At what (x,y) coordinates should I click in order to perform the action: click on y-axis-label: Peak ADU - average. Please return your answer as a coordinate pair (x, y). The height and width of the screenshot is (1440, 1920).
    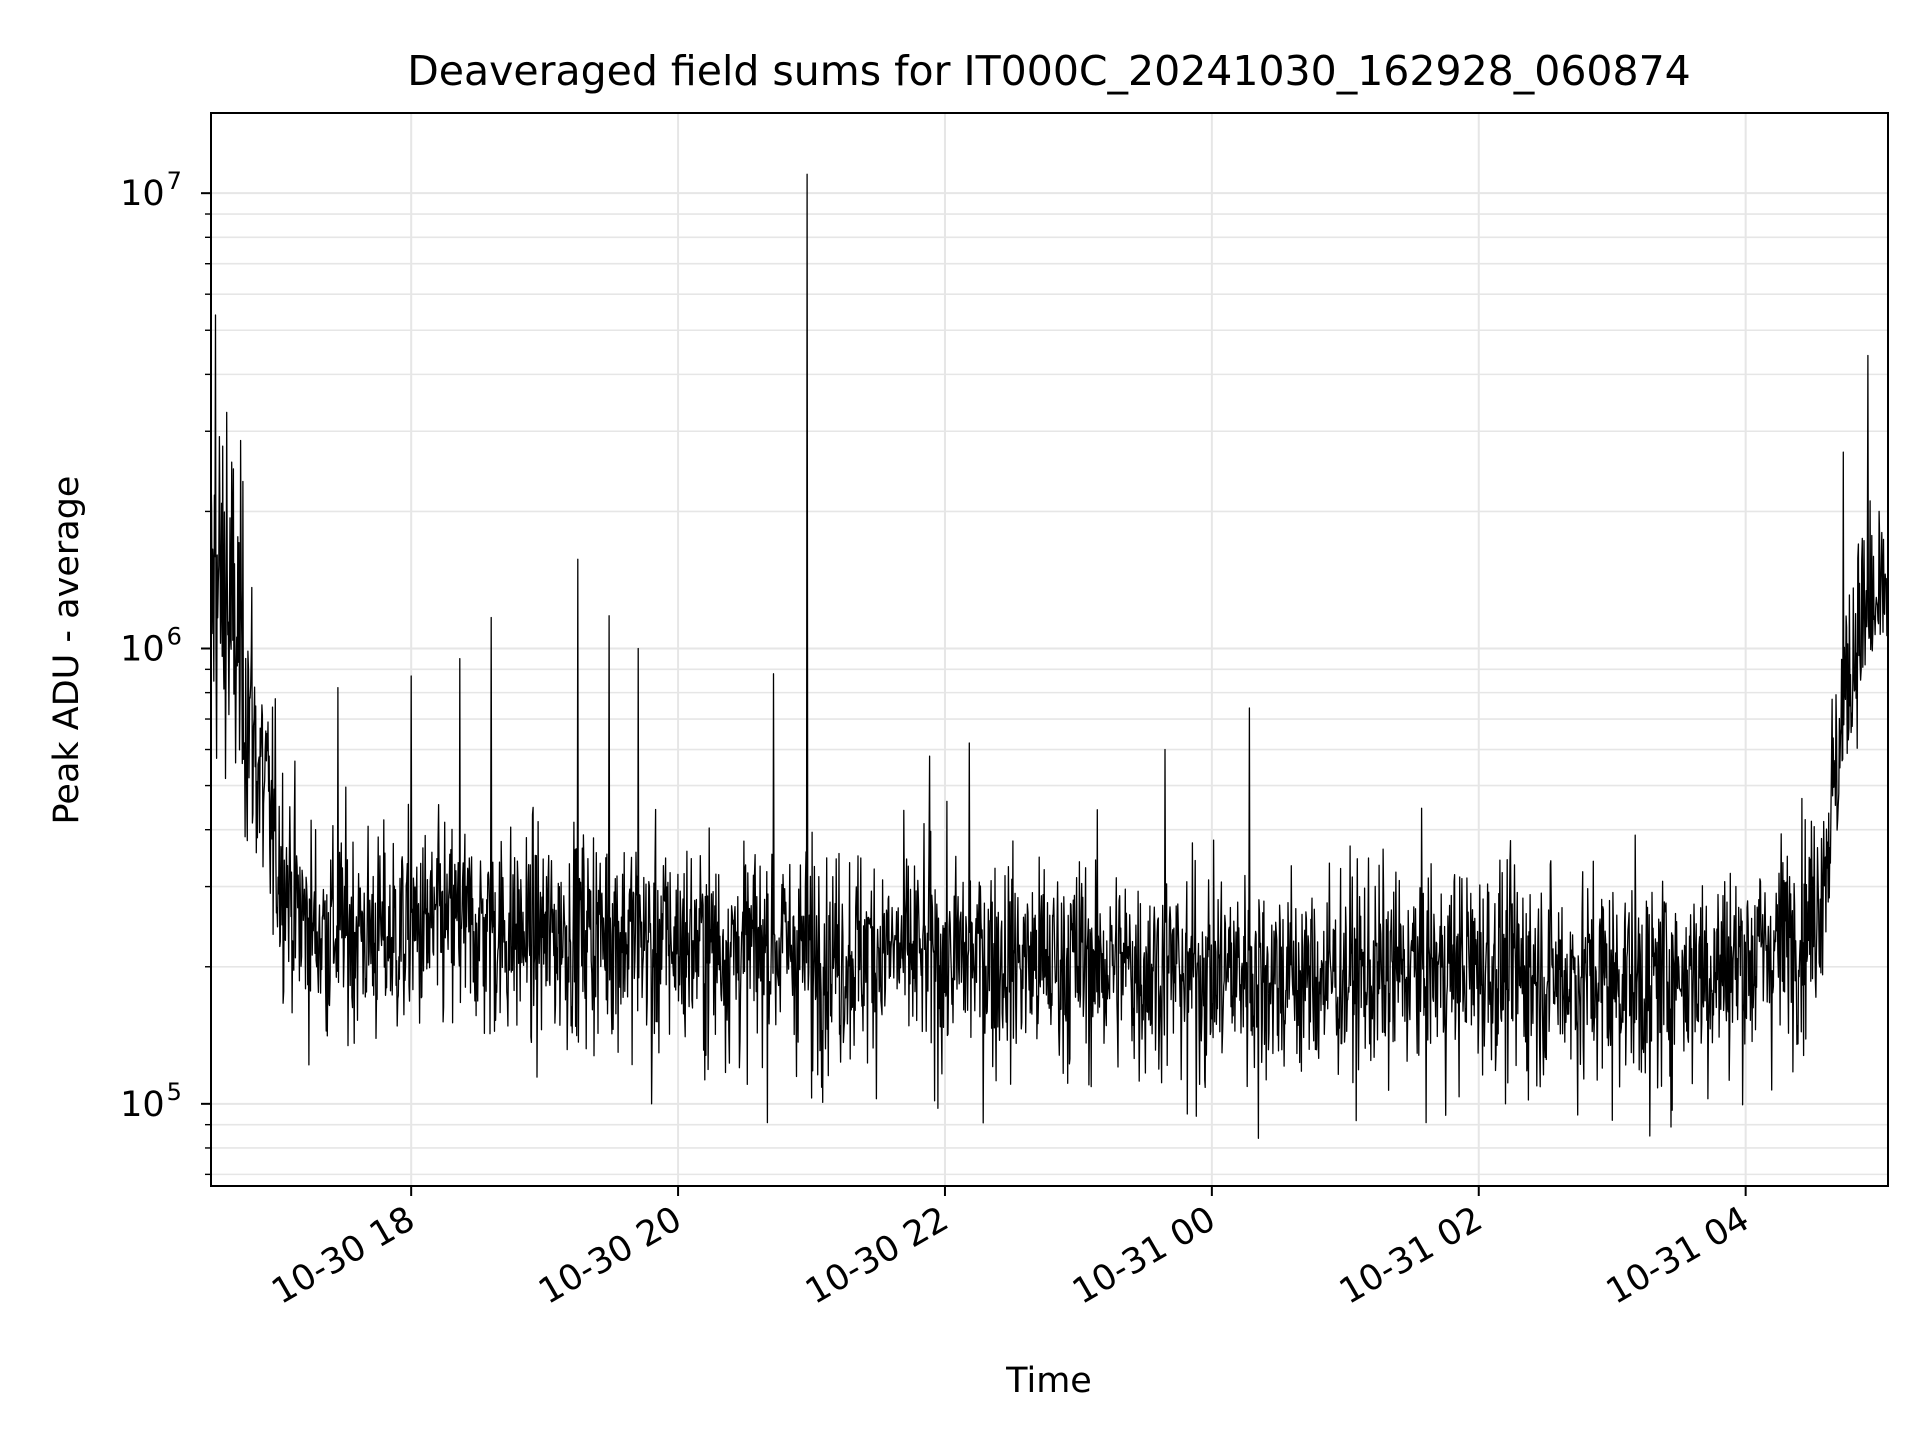
    Looking at the image, I should click on (67, 650).